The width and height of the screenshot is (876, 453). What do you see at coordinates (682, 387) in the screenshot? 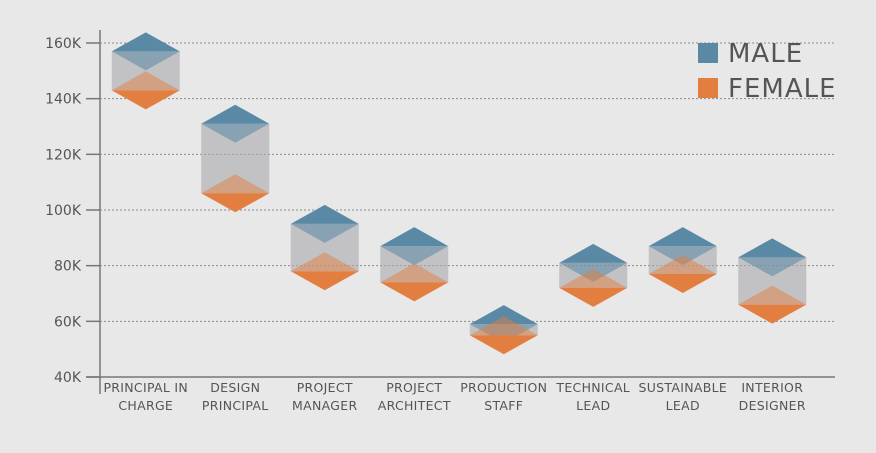
I see `category-label: SUSTAINABLE` at bounding box center [682, 387].